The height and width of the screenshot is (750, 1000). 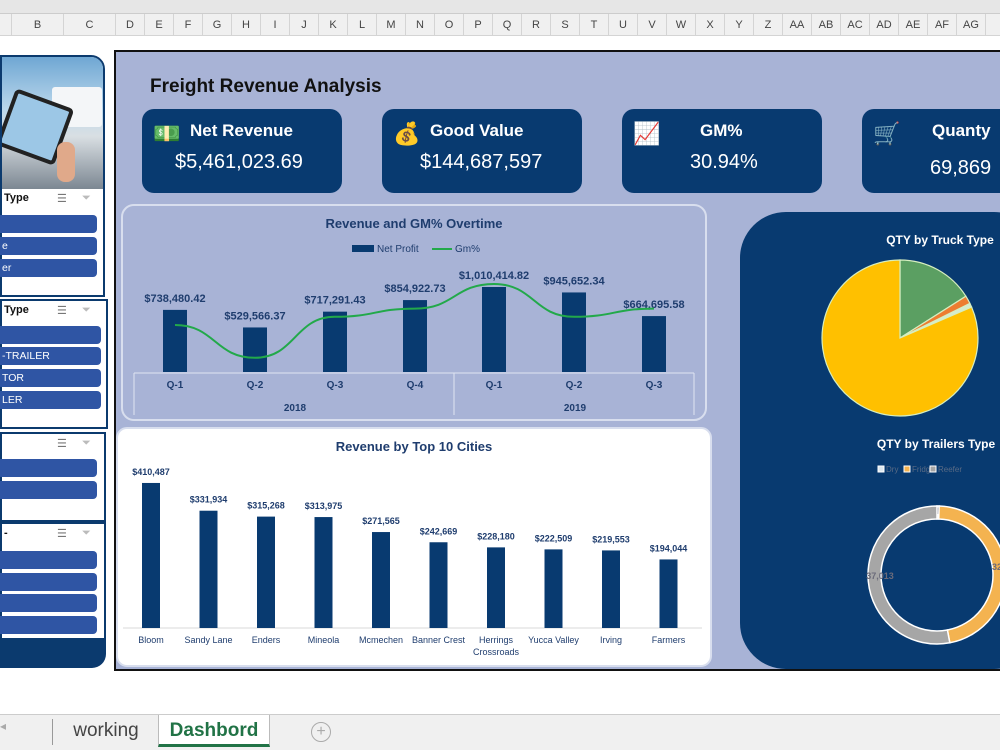 What do you see at coordinates (611, 640) in the screenshot?
I see `x-tick-label: Irving` at bounding box center [611, 640].